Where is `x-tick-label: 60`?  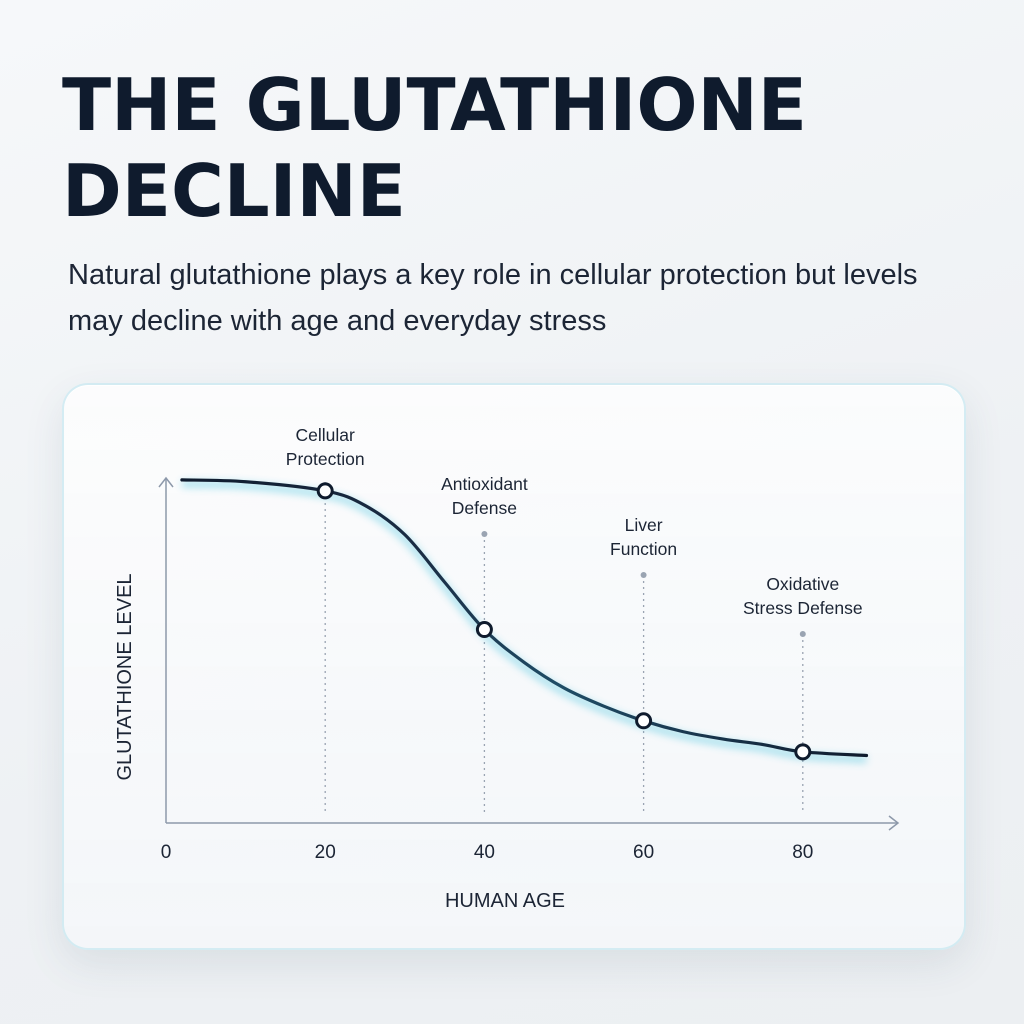
x-tick-label: 60 is located at coordinates (643, 852).